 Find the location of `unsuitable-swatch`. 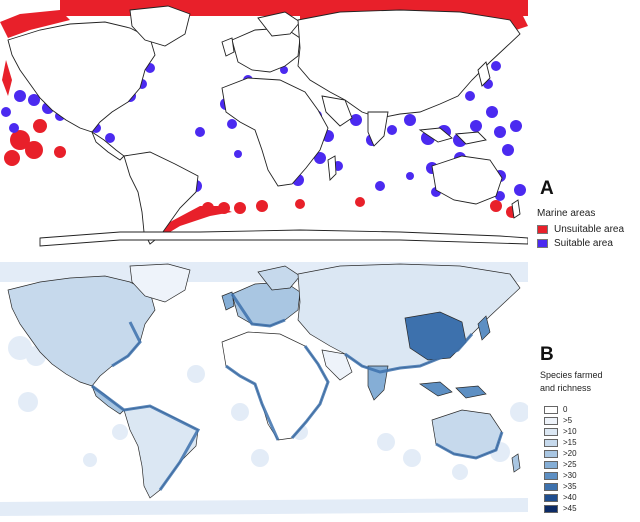

unsuitable-swatch is located at coordinates (542, 229).